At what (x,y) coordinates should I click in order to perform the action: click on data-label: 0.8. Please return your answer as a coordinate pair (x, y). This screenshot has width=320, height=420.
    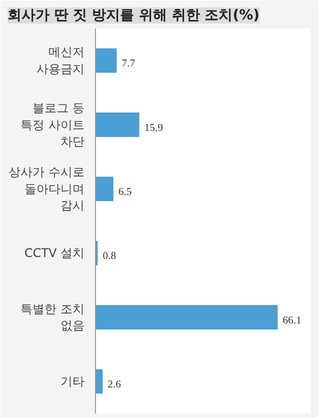
    Looking at the image, I should click on (109, 256).